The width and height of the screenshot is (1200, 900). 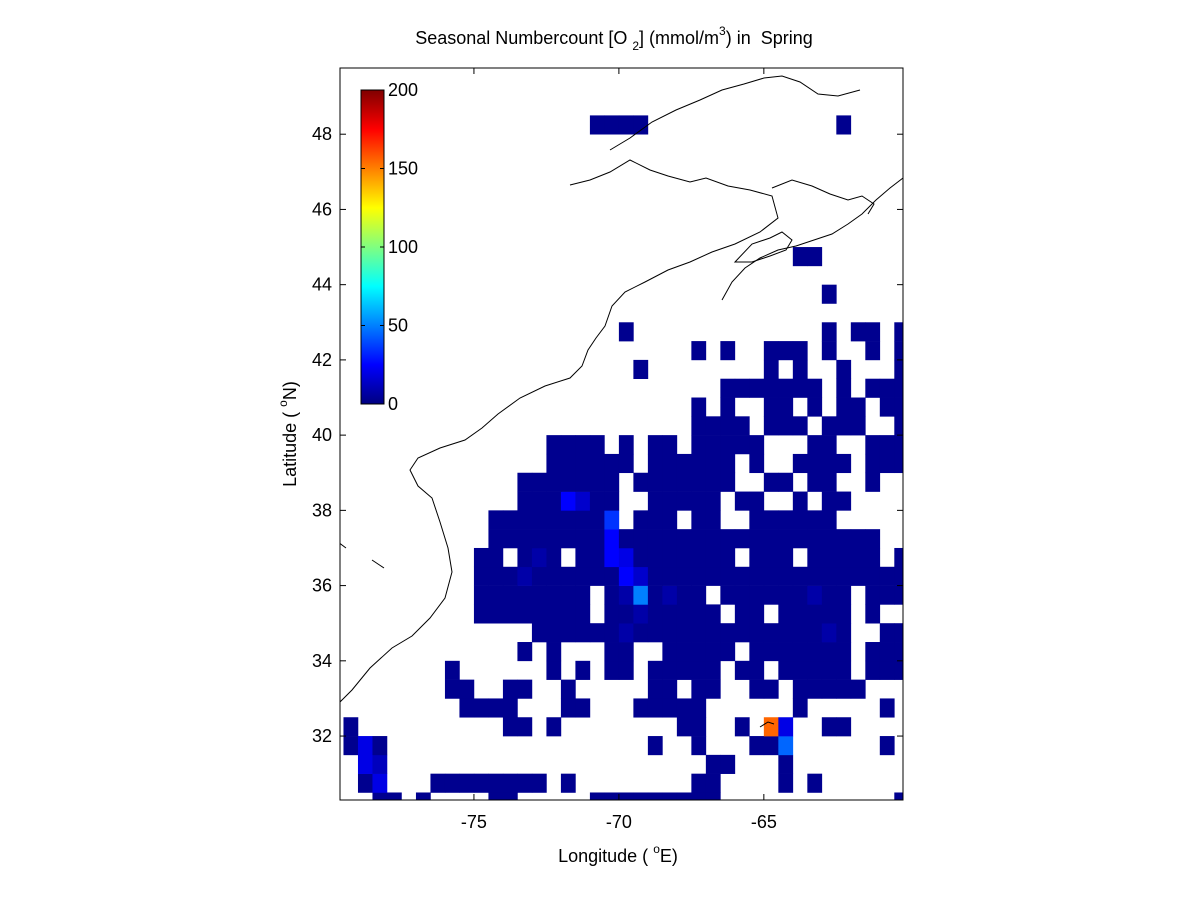 I want to click on y-tick-label: 42, so click(x=322, y=360).